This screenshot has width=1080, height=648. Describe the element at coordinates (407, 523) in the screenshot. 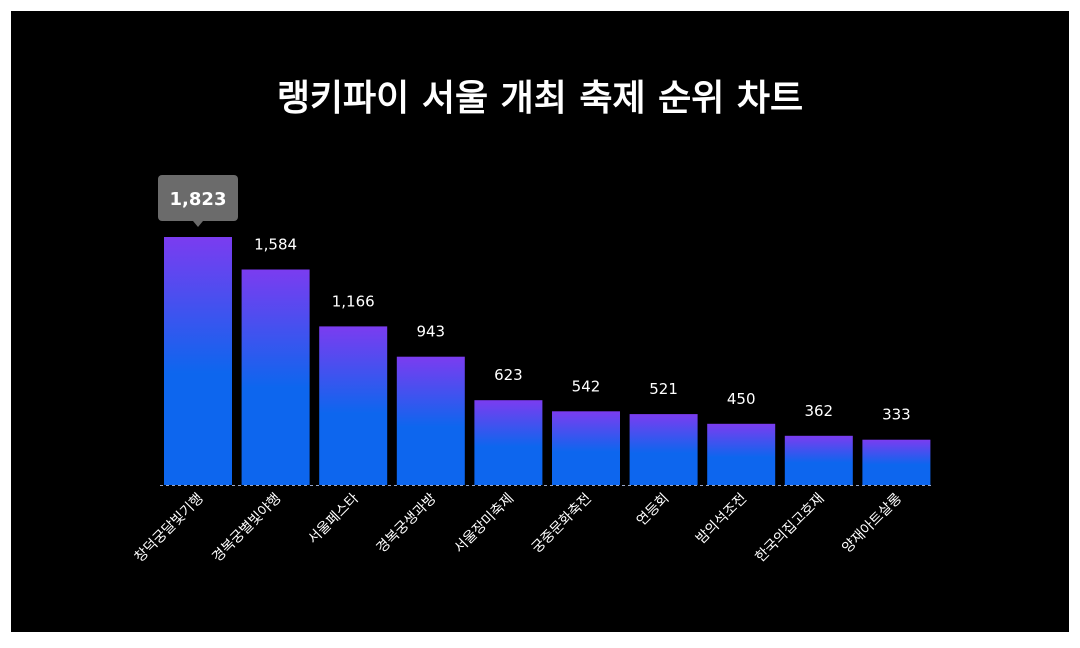

I see `category-label-4: 경복궁생과방` at that location.